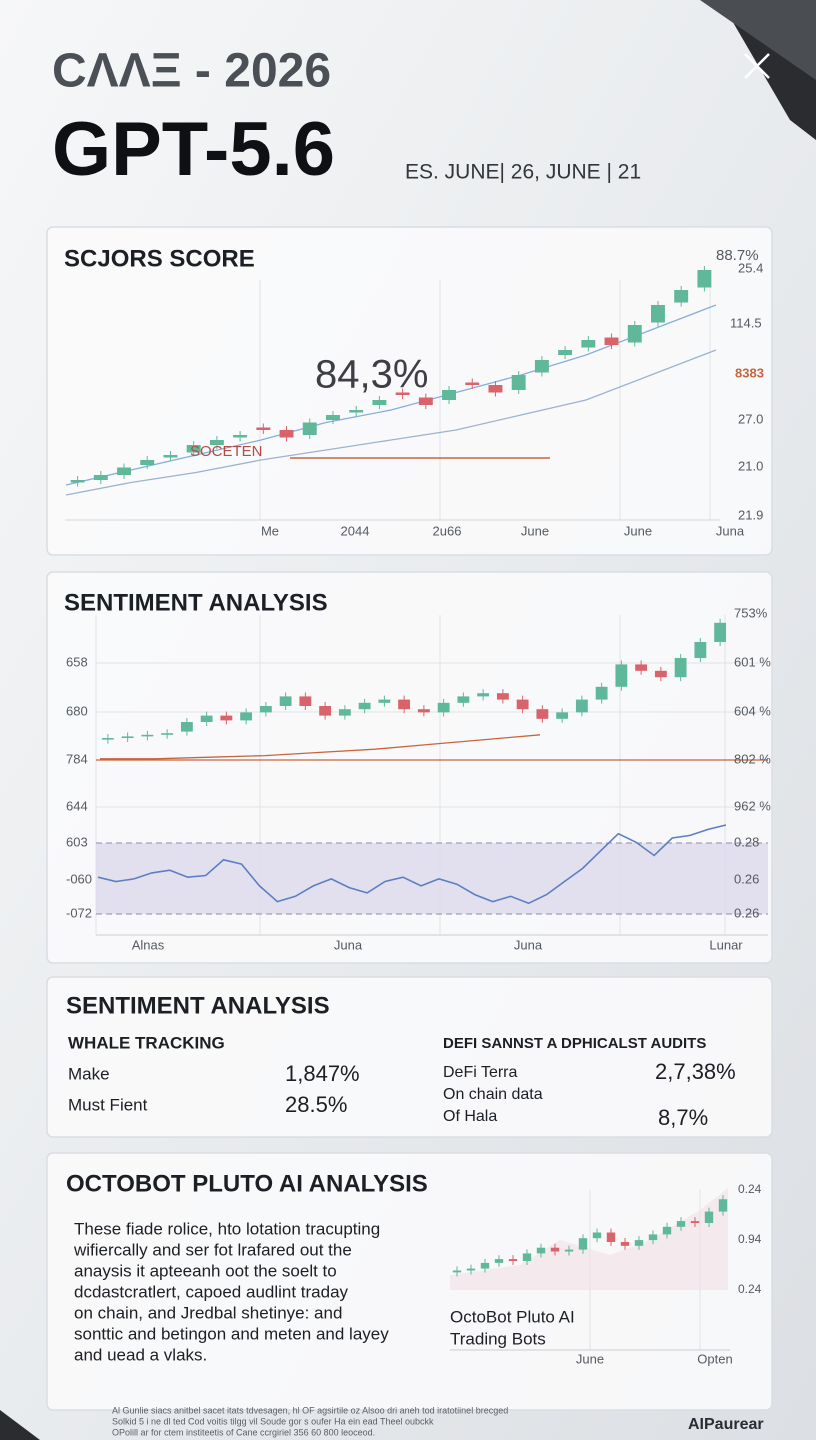  Describe the element at coordinates (746, 878) in the screenshot. I see `axis-label: 0.26` at that location.